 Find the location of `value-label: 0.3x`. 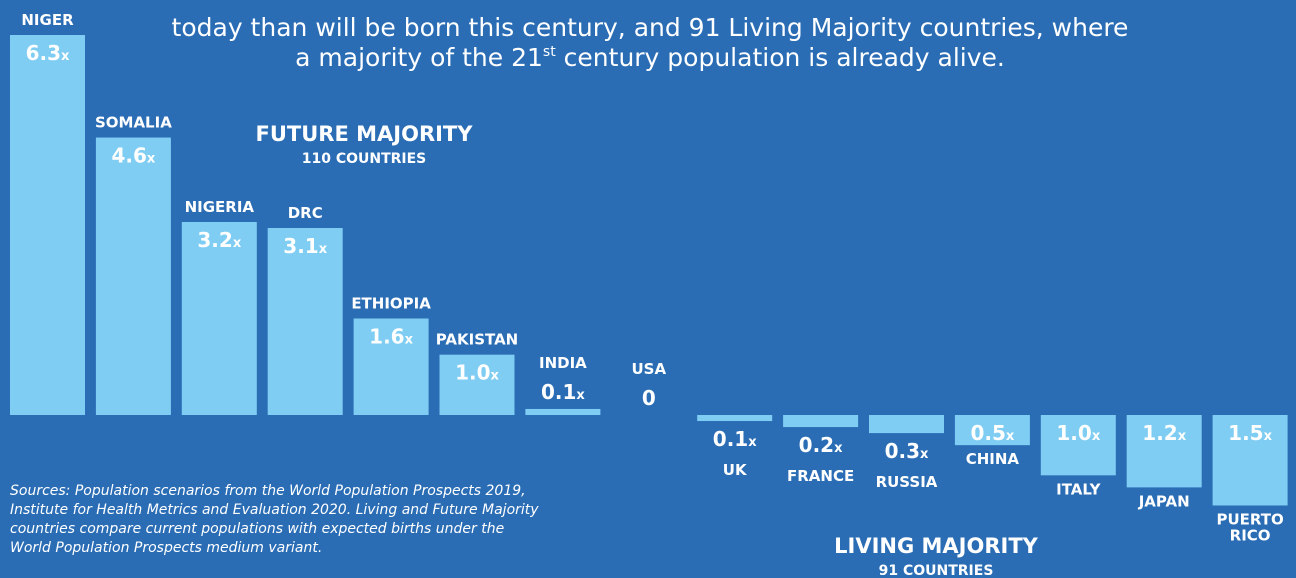

value-label: 0.3x is located at coordinates (907, 451).